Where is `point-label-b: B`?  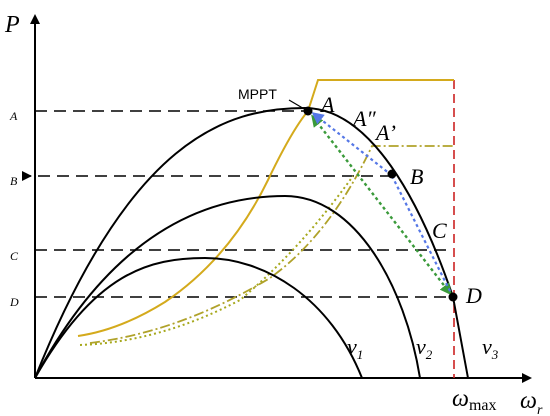 point-label-b: B is located at coordinates (416, 176).